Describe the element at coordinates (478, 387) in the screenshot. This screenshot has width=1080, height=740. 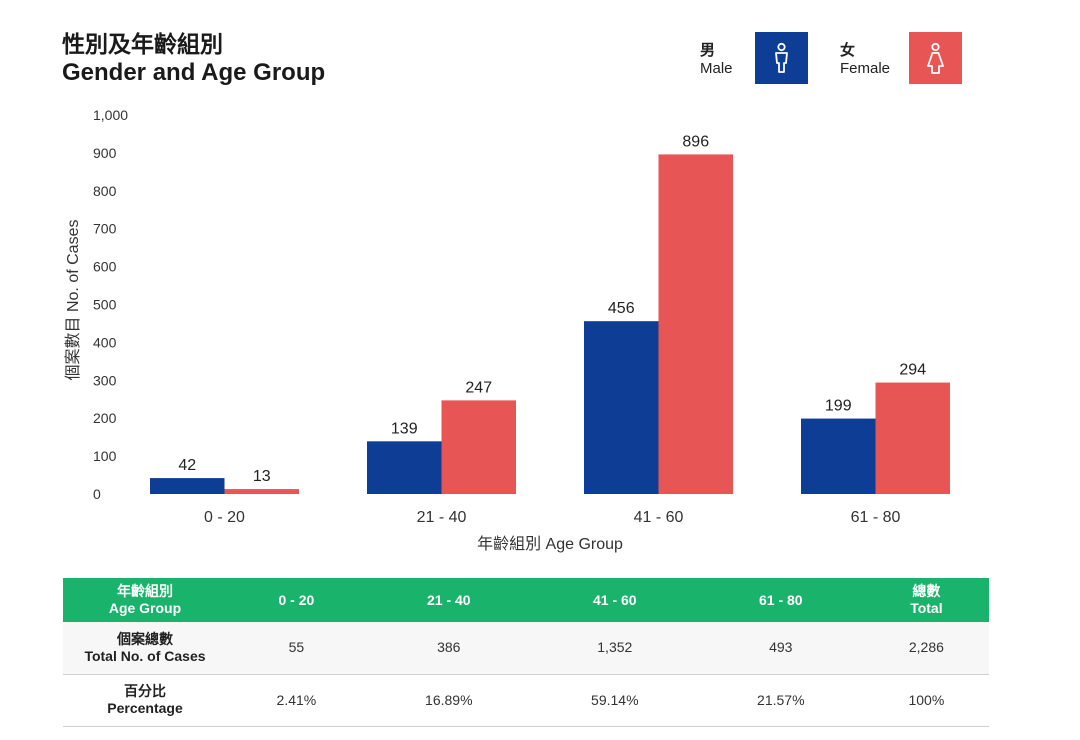
I see `data-label: 247` at that location.